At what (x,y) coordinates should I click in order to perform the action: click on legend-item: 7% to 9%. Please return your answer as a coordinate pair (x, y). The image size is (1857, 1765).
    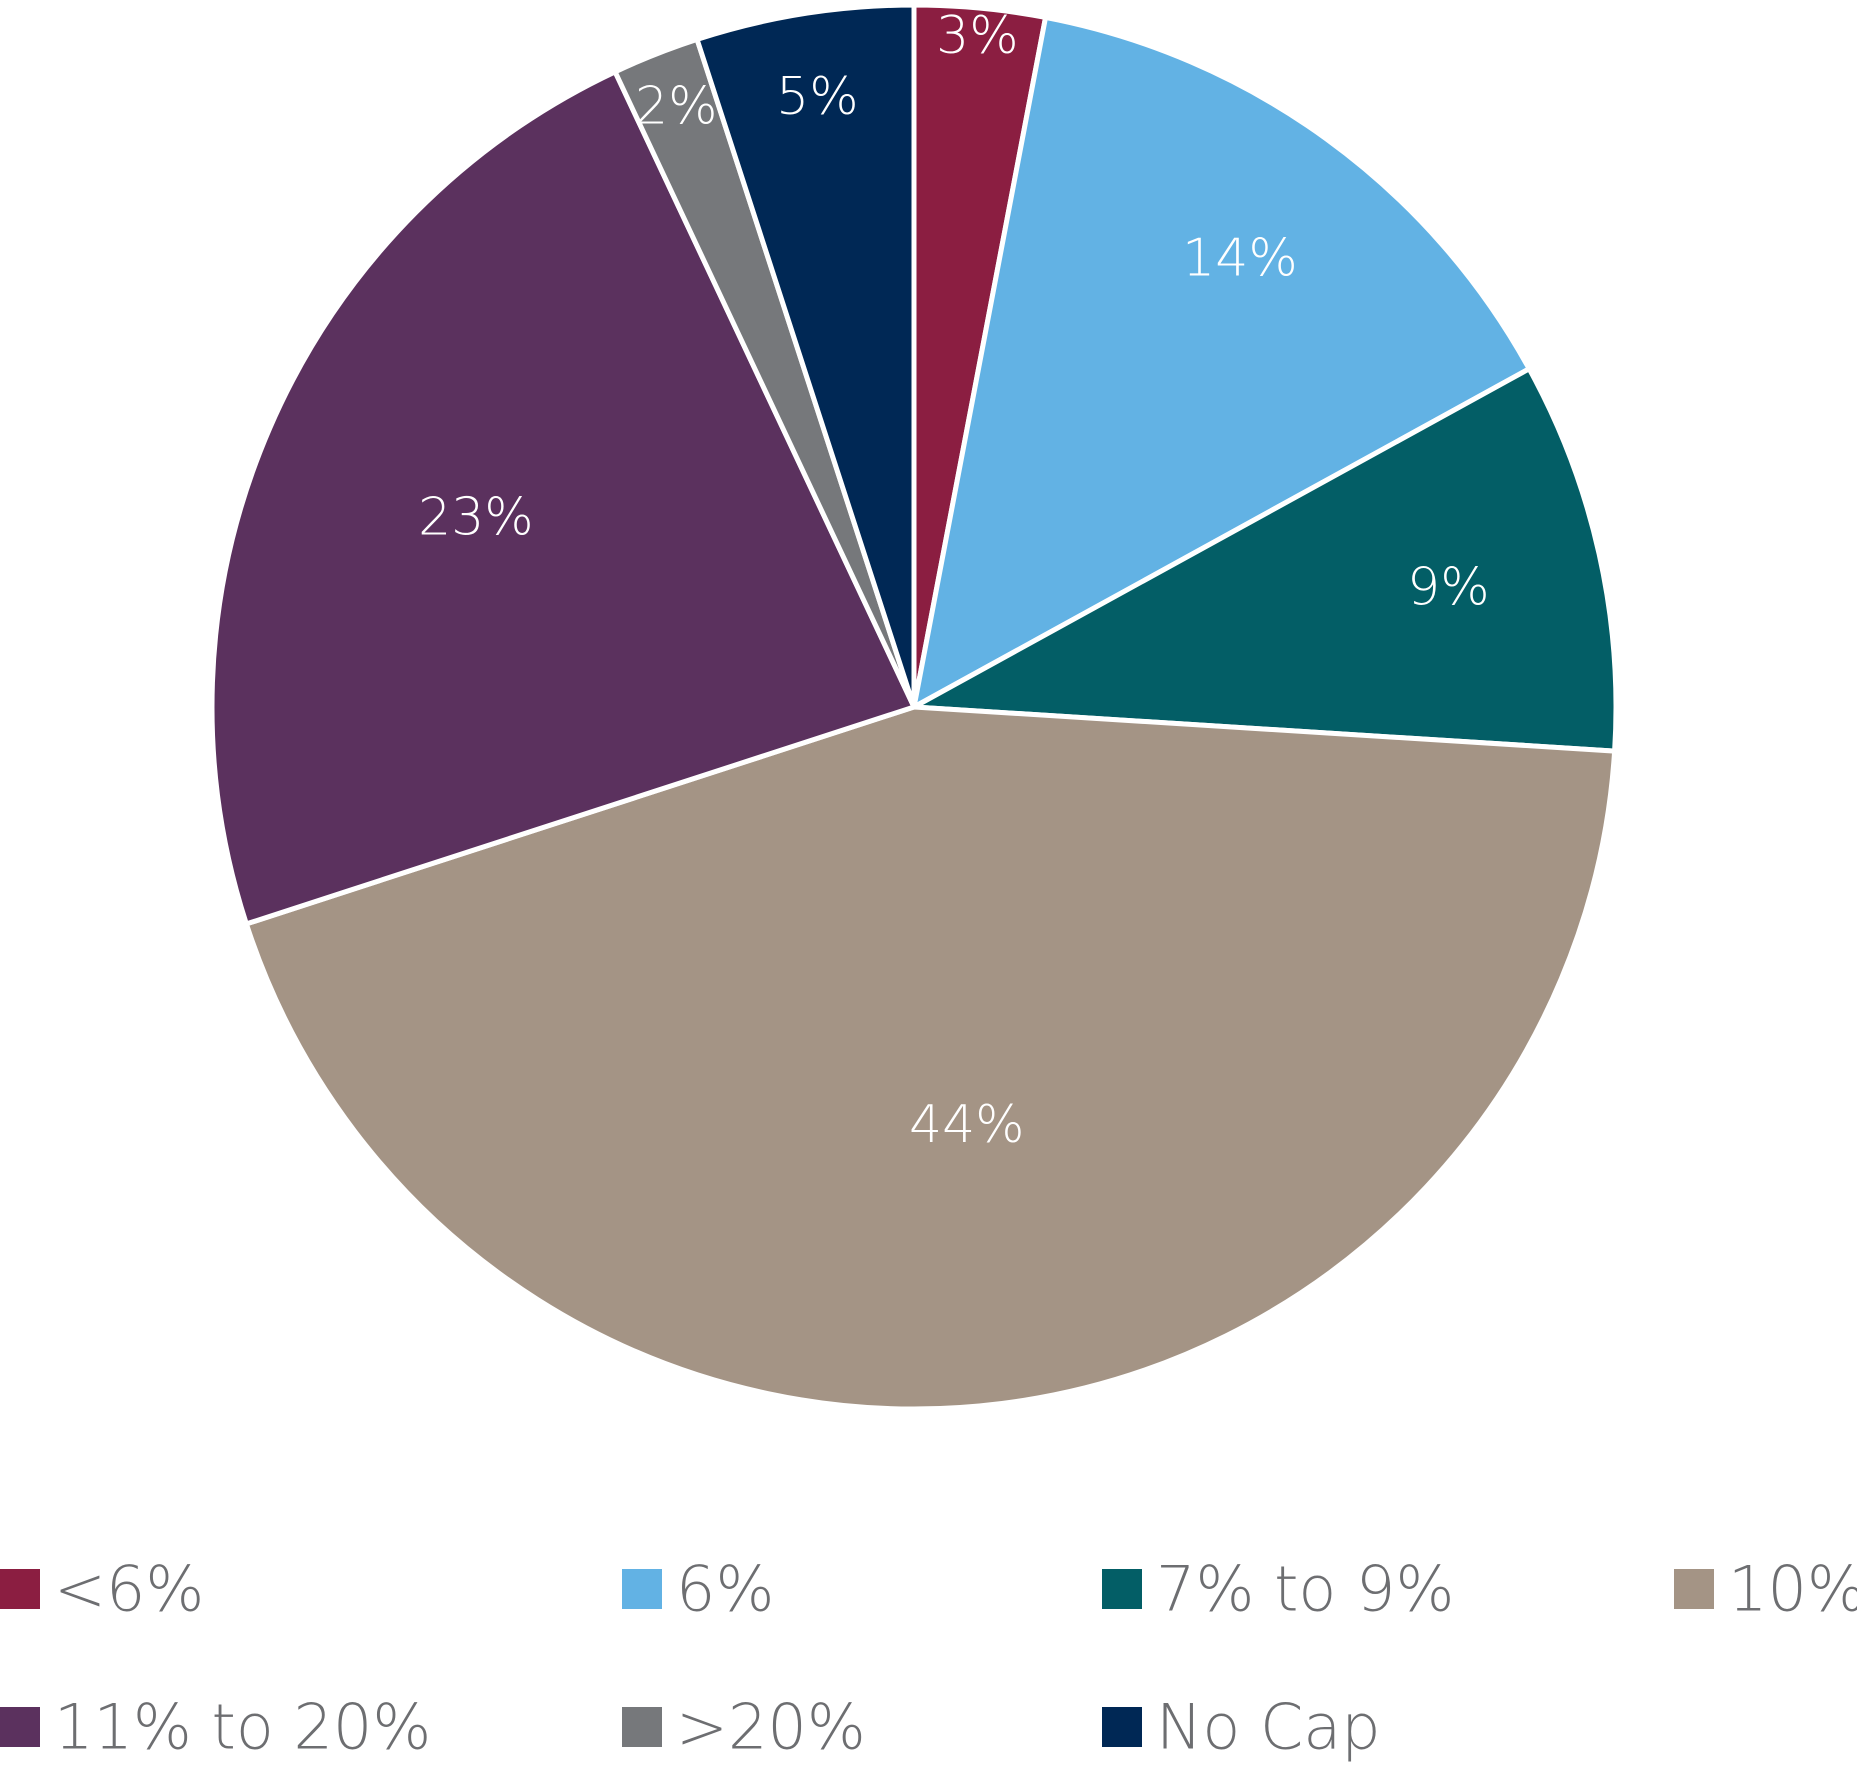
    Looking at the image, I should click on (1278, 1589).